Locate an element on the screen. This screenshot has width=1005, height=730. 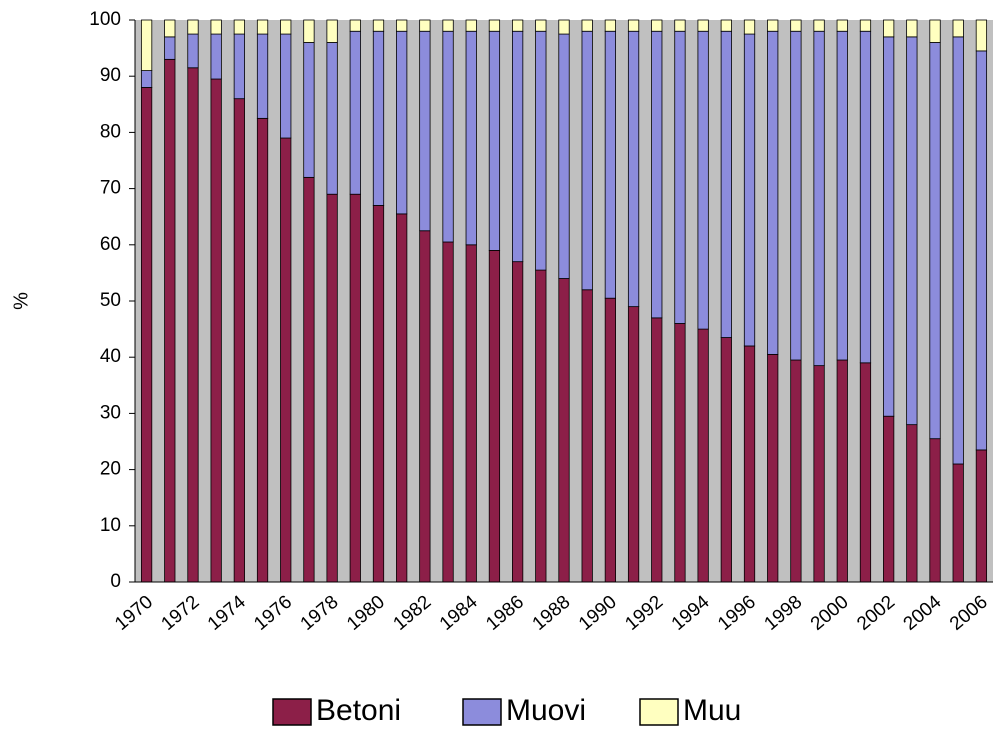
x-tick-label: 1998 is located at coordinates (783, 613).